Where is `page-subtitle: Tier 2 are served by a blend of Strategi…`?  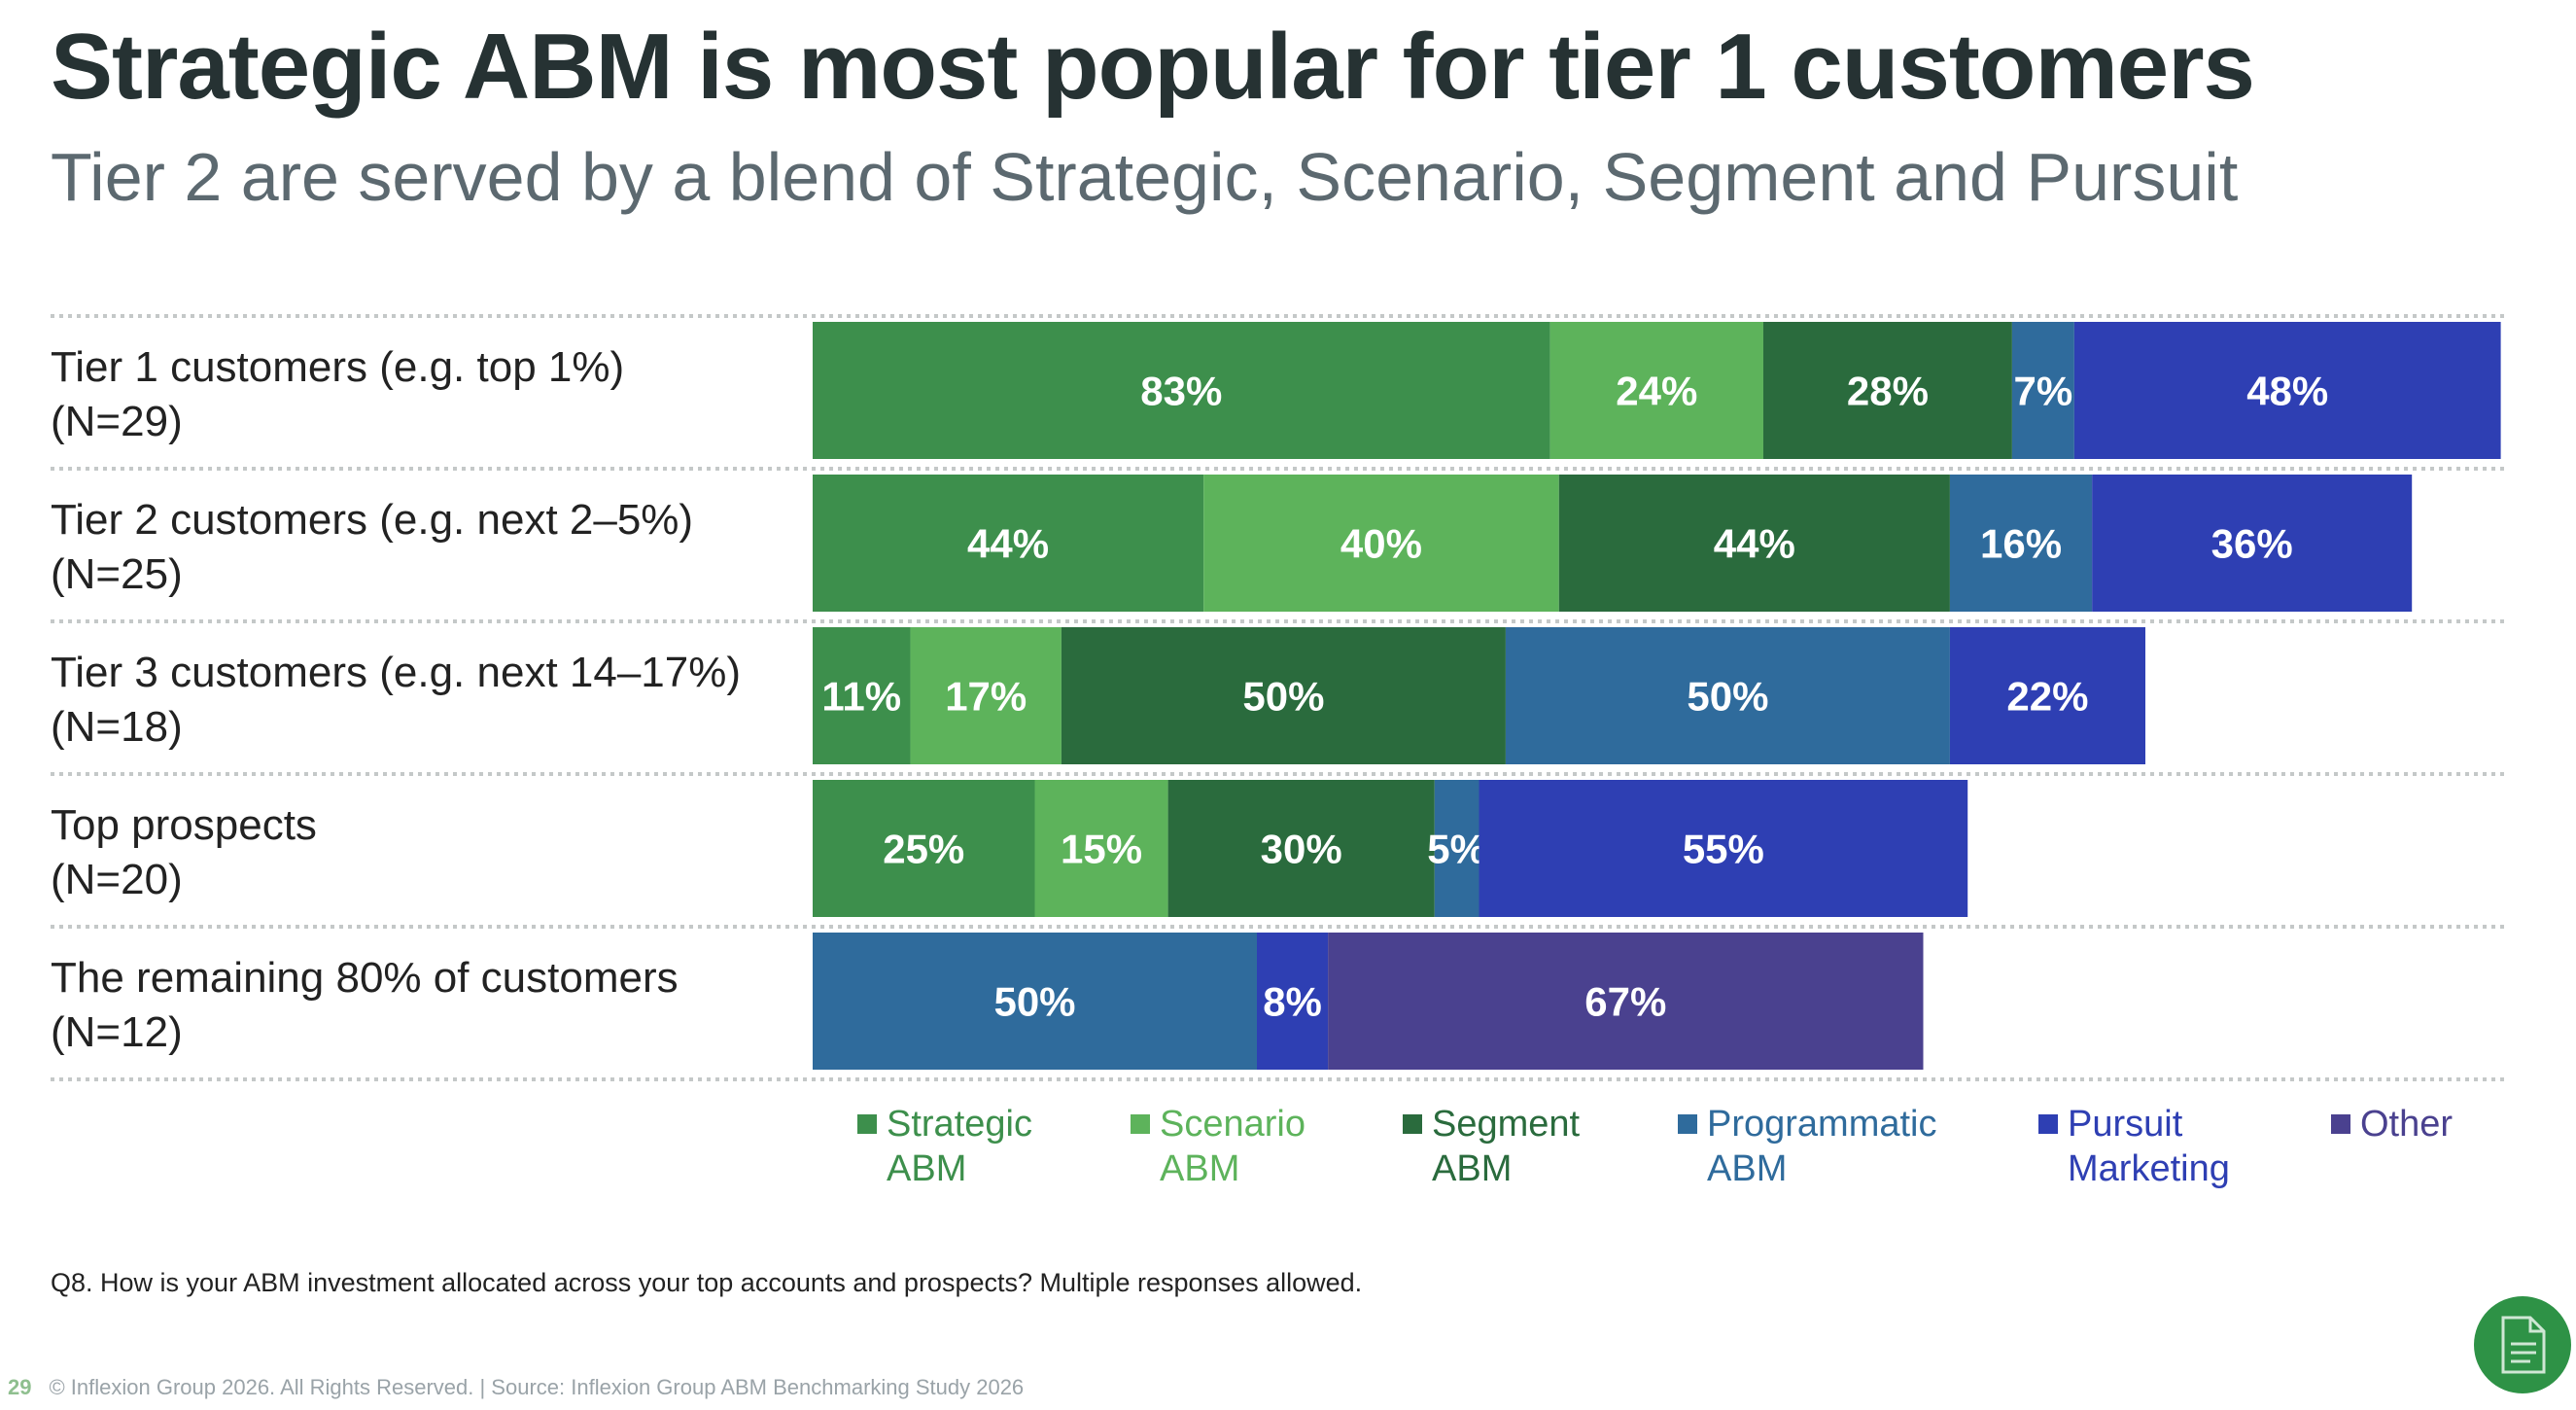
page-subtitle: Tier 2 are served by a blend of Strategi… is located at coordinates (1145, 177).